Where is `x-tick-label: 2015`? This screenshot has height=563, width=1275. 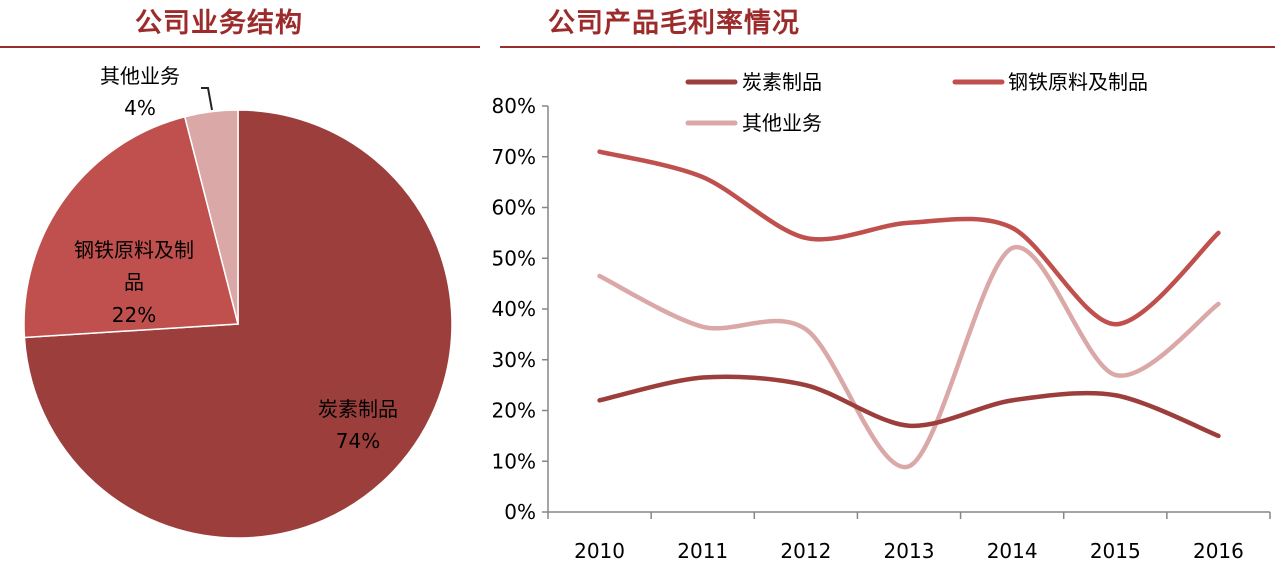 x-tick-label: 2015 is located at coordinates (1115, 551).